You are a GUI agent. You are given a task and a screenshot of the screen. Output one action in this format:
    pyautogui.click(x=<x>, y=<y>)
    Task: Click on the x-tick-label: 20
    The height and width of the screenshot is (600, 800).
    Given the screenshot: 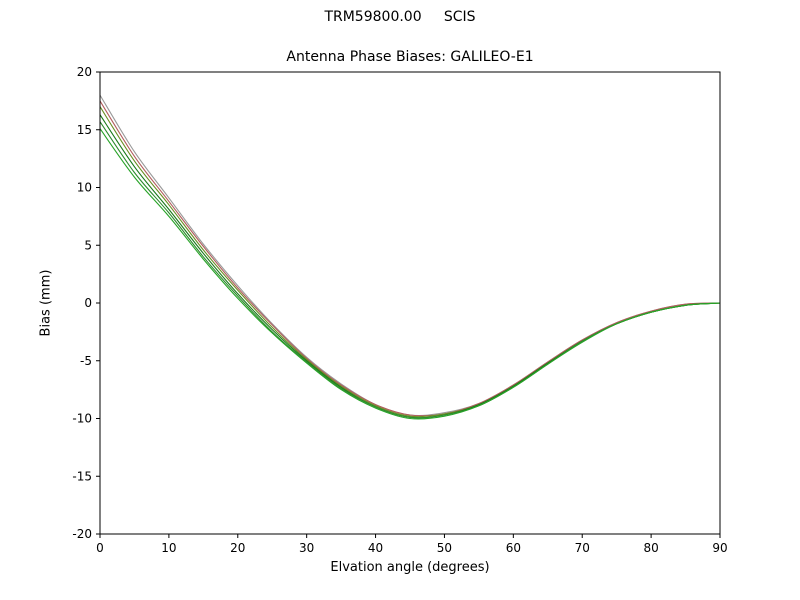 What is the action you would take?
    pyautogui.click(x=237, y=548)
    